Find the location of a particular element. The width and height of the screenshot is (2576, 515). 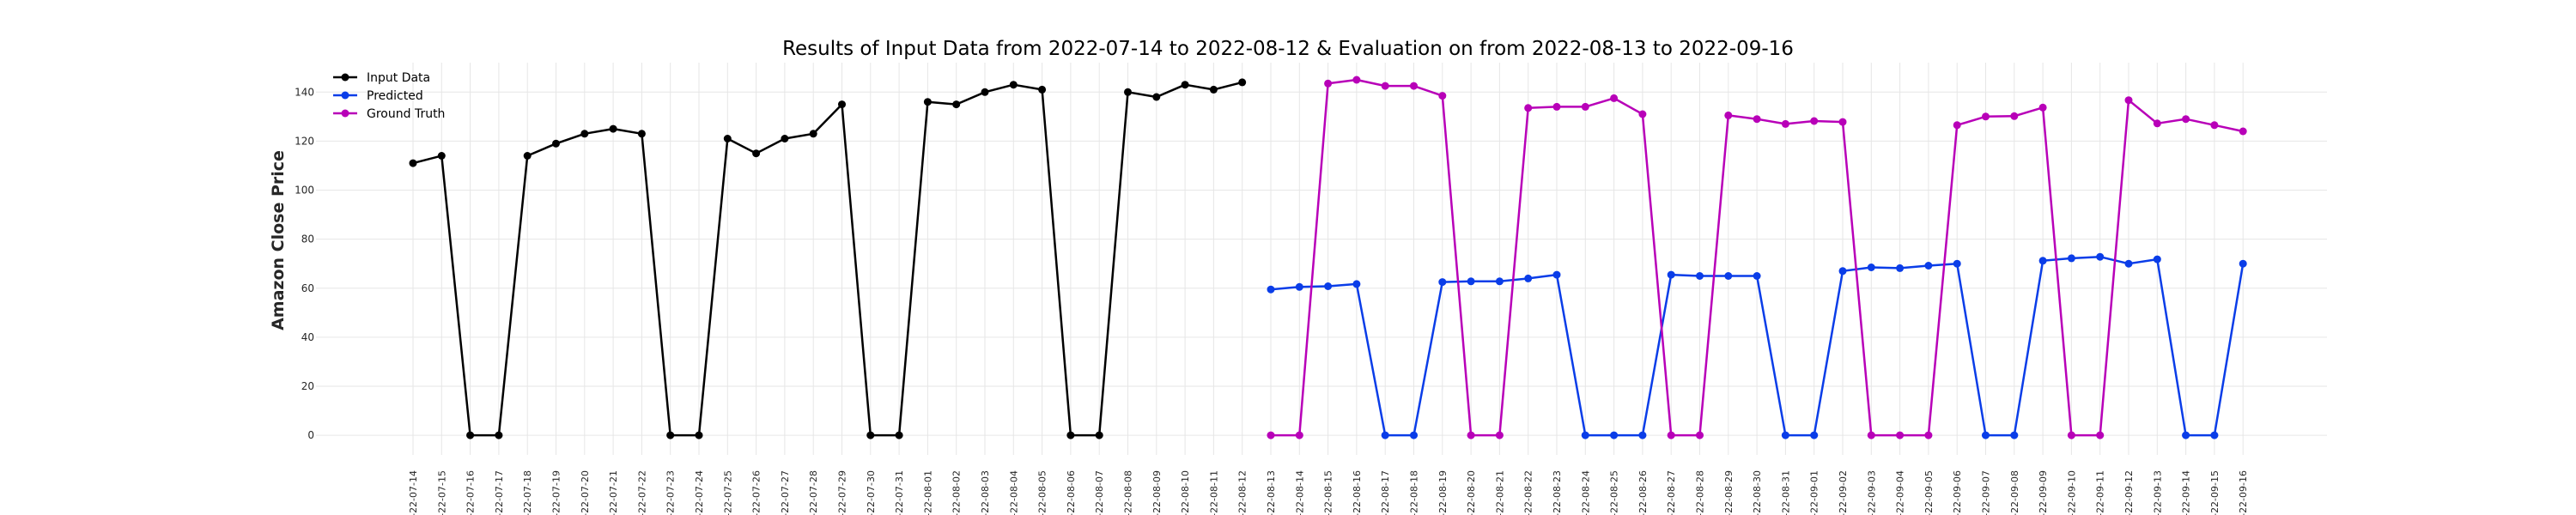

y-tick-label: 140 is located at coordinates (304, 92).